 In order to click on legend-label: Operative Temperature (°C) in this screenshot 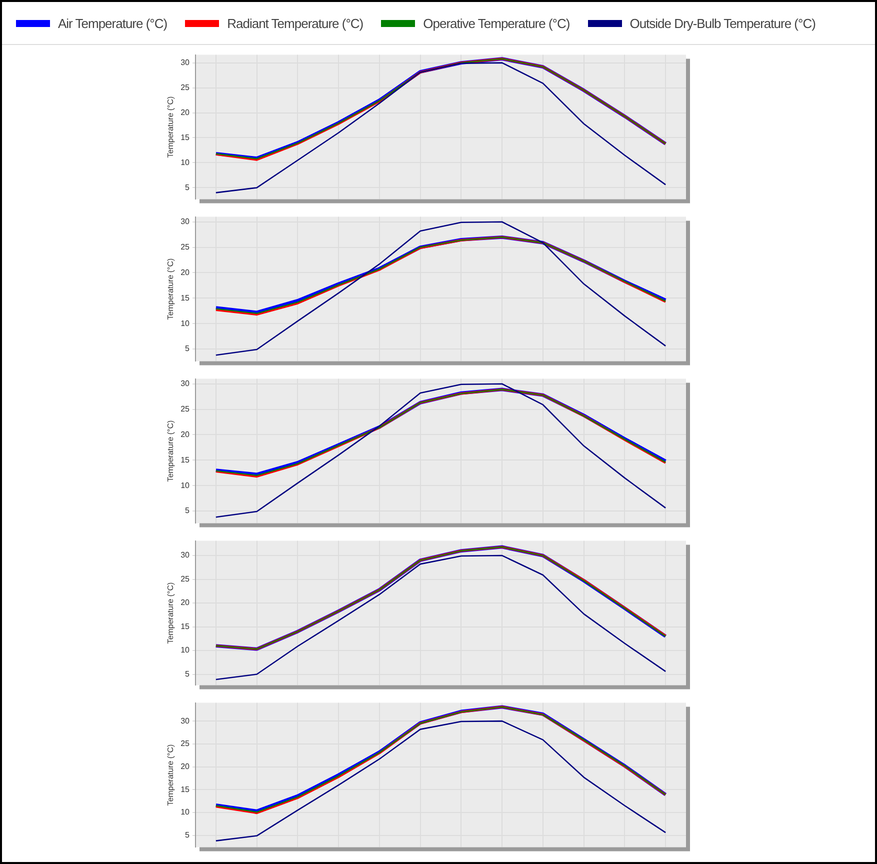, I will do `click(496, 23)`.